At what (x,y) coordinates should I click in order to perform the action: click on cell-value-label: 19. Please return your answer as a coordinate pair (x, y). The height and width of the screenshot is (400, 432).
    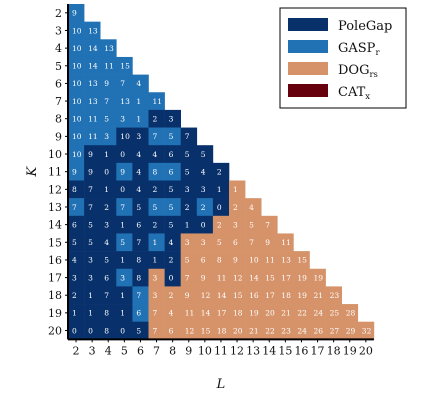
    Looking at the image, I should click on (302, 277).